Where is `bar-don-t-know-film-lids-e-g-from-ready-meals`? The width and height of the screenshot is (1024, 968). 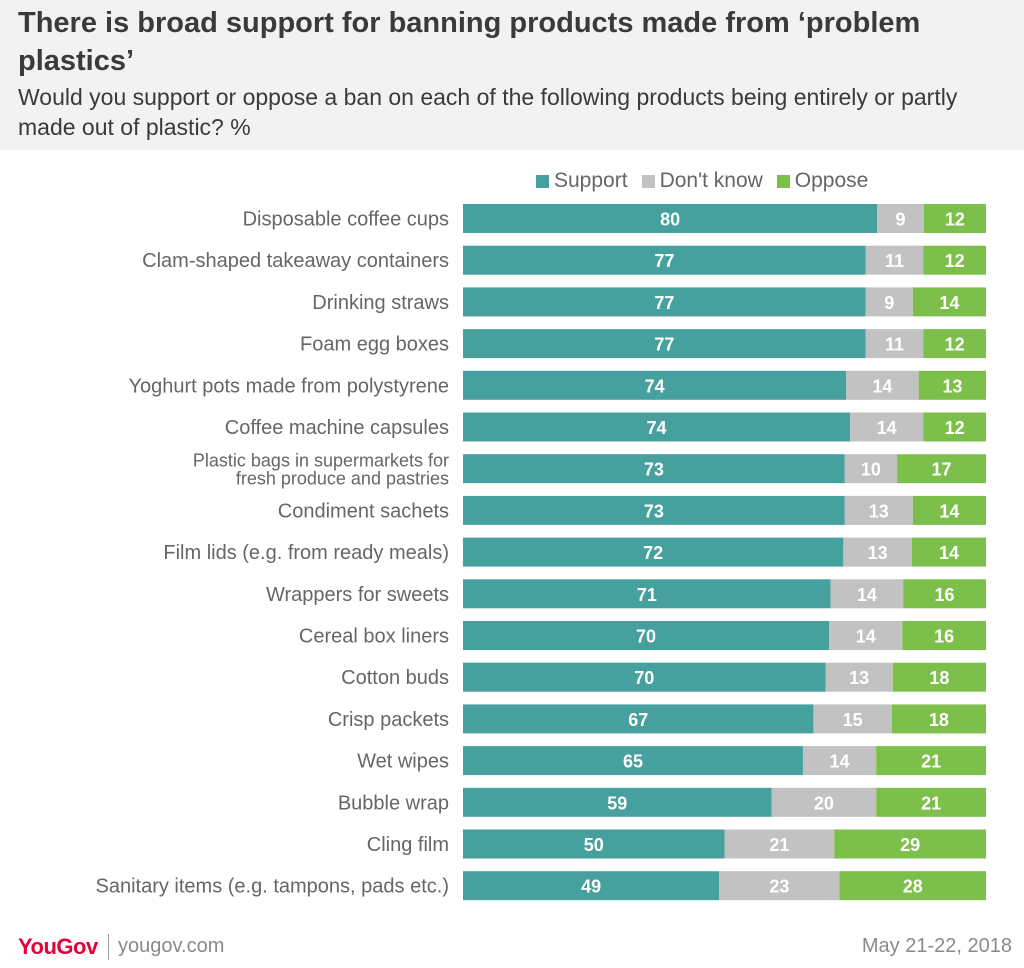 bar-don-t-know-film-lids-e-g-from-ready-meals is located at coordinates (878, 552).